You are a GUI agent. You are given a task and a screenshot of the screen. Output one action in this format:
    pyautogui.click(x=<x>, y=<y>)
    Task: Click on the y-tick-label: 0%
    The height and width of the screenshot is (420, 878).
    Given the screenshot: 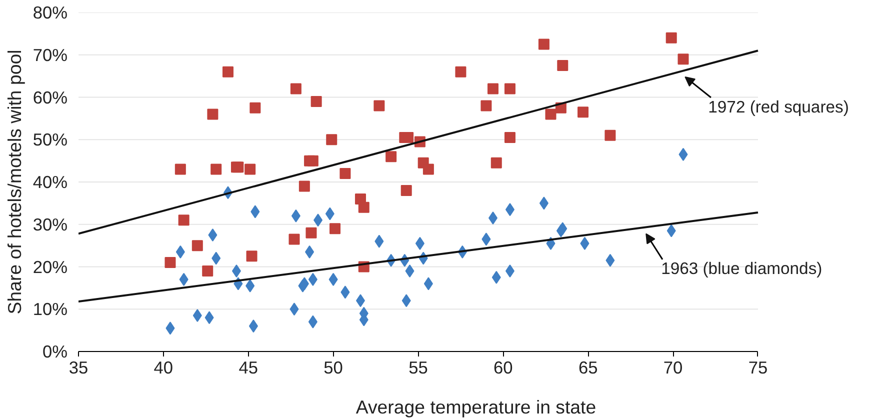 What is the action you would take?
    pyautogui.click(x=55, y=352)
    